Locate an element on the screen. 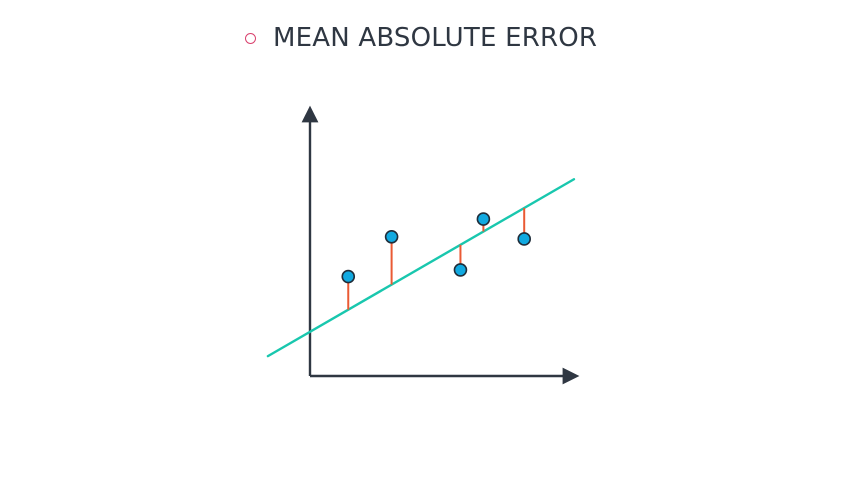 The width and height of the screenshot is (854, 480). slide-heading: MEAN ABSOLUTE ERROR is located at coordinates (421, 38).